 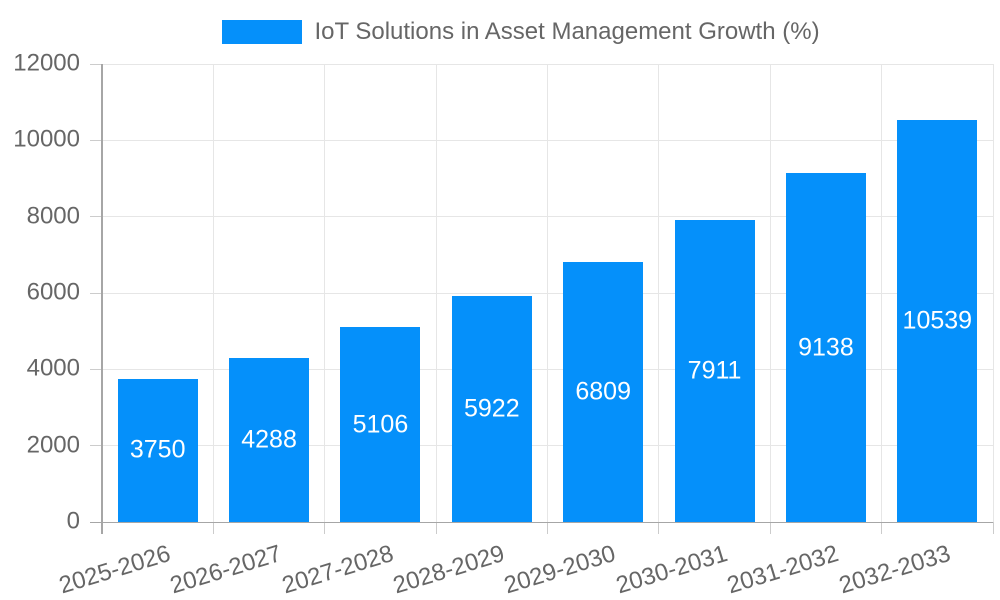 I want to click on y-tick-label: 10000, so click(x=46, y=139).